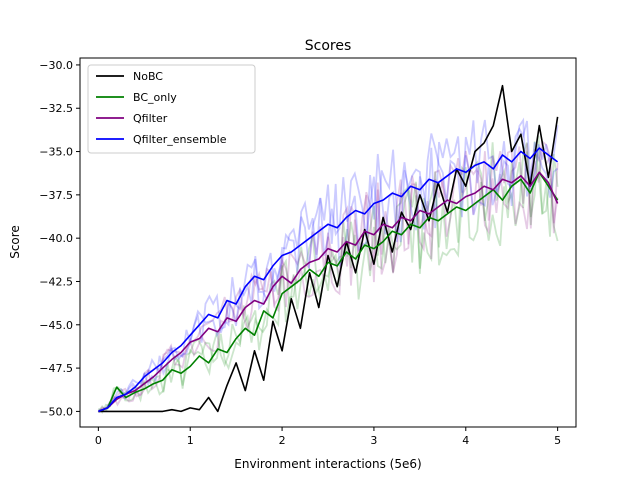 The height and width of the screenshot is (480, 640). What do you see at coordinates (56, 195) in the screenshot?
I see `y-tick-label: −37.5` at bounding box center [56, 195].